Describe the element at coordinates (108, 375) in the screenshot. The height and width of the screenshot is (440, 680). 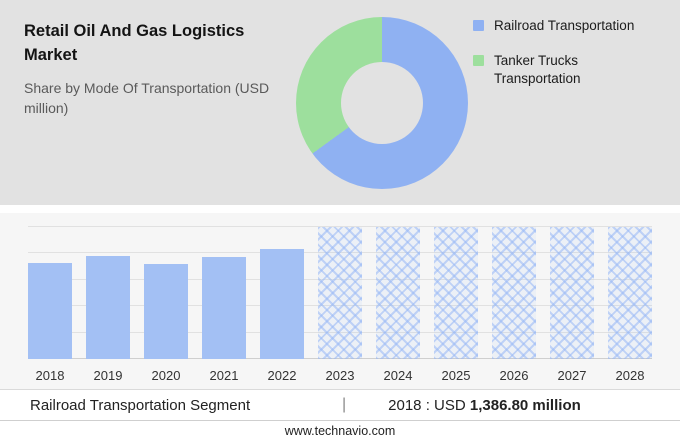
I see `x-axis-tick-label: 2019` at that location.